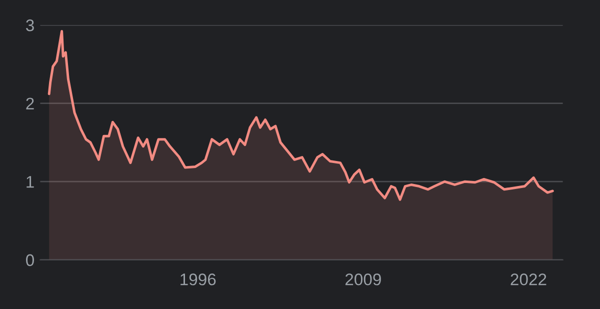 Image resolution: width=600 pixels, height=309 pixels. I want to click on y-tick-label: 0, so click(30, 260).